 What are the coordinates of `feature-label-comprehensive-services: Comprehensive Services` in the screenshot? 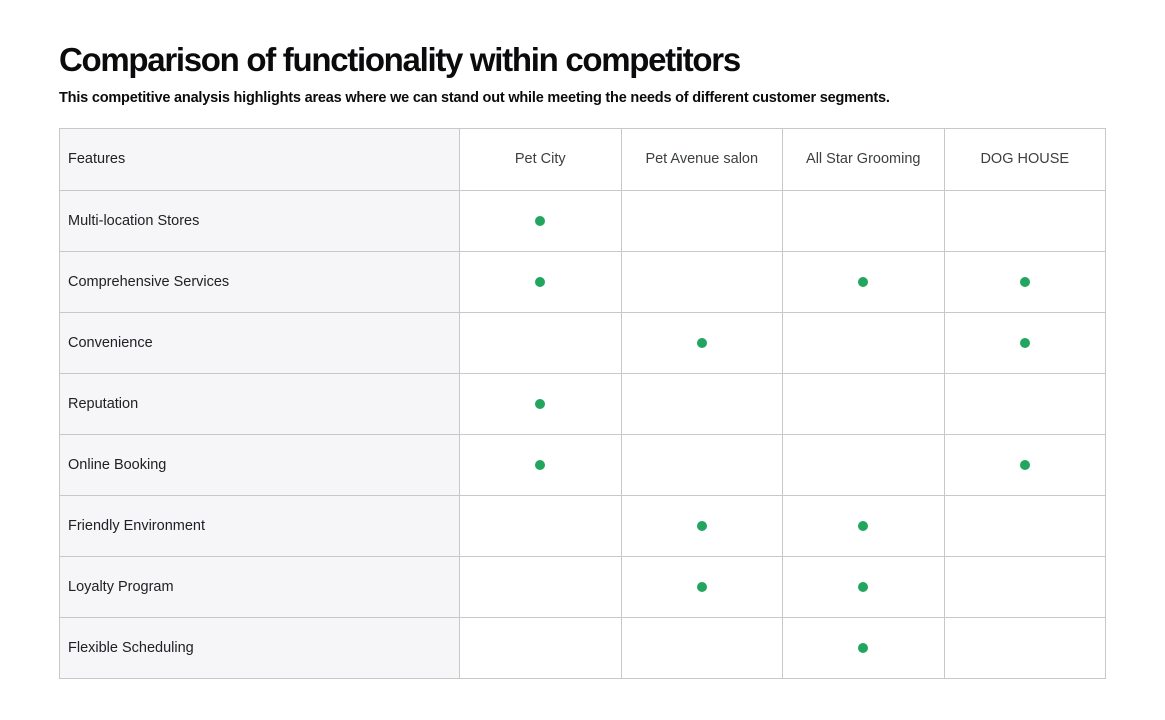 It's located at (259, 281).